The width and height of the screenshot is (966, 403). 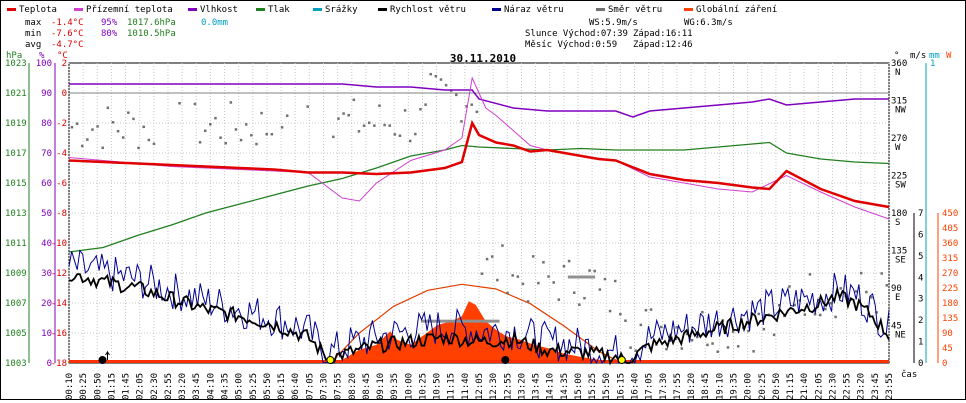 What do you see at coordinates (534, 10) in the screenshot?
I see `legend-label: Náraz větru` at bounding box center [534, 10].